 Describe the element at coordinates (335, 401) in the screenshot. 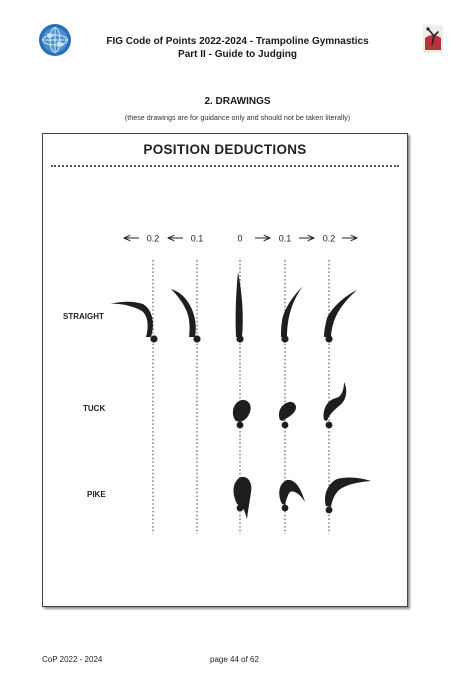

I see `tuck-figure-0.2-icon` at that location.